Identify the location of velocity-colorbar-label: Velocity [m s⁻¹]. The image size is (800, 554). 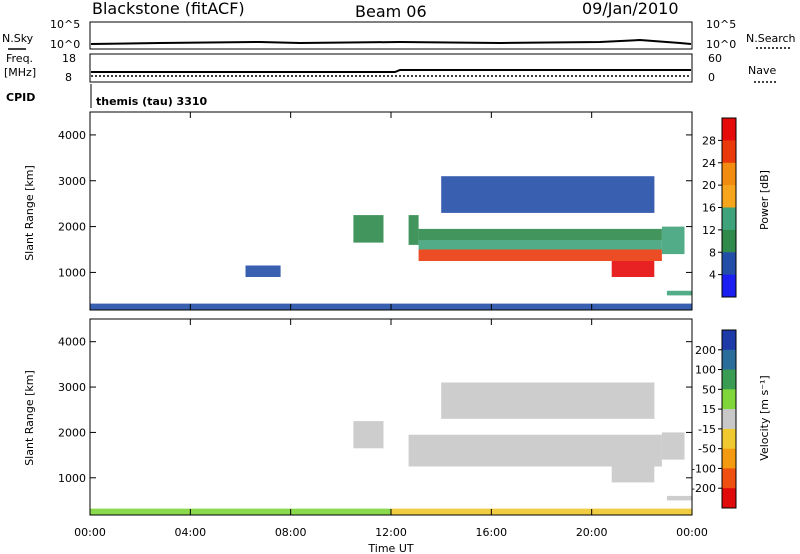
(764, 417).